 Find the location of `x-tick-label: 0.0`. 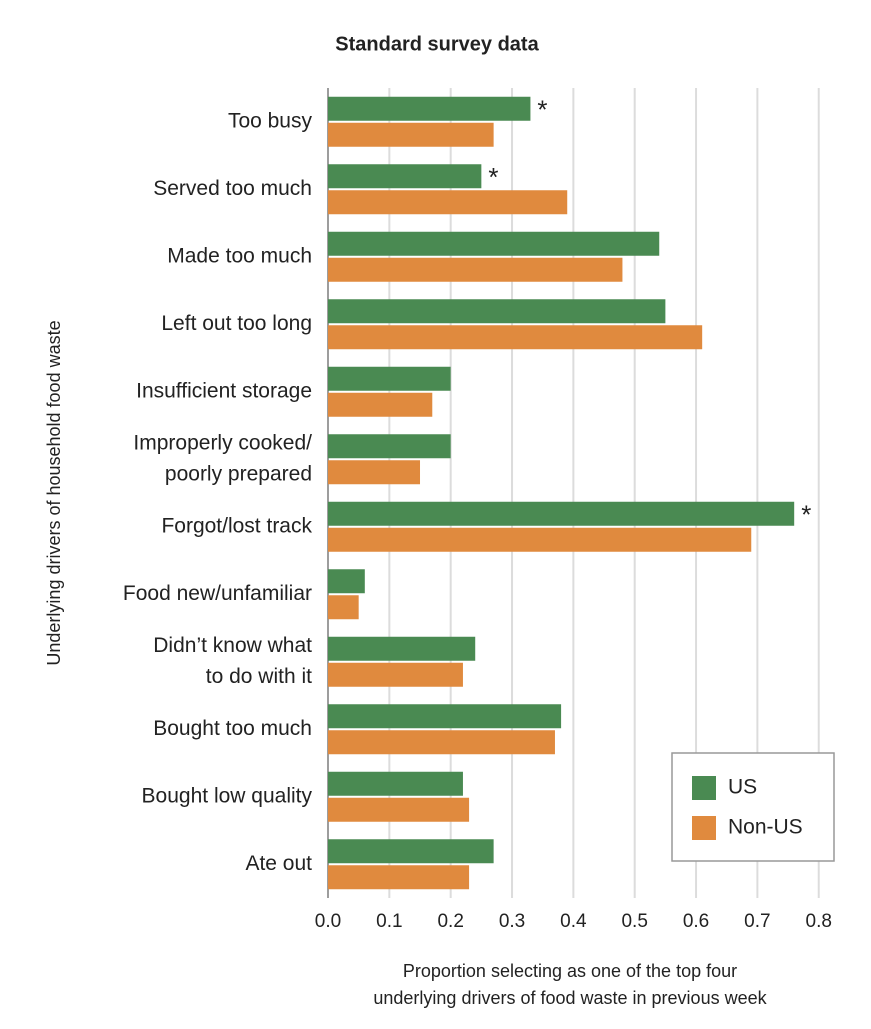

x-tick-label: 0.0 is located at coordinates (328, 921).